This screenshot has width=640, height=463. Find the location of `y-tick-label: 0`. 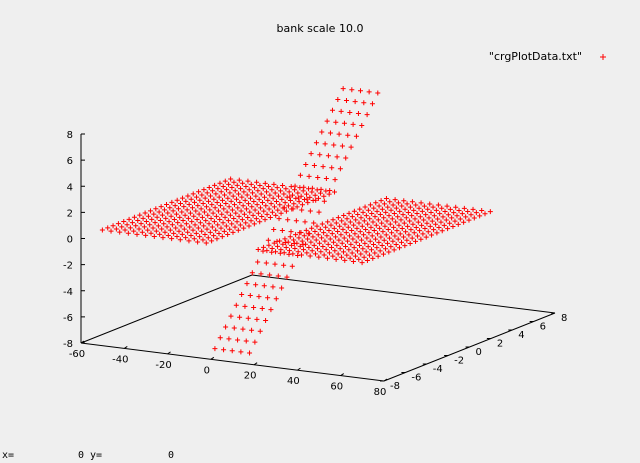

y-tick-label: 0 is located at coordinates (479, 352).